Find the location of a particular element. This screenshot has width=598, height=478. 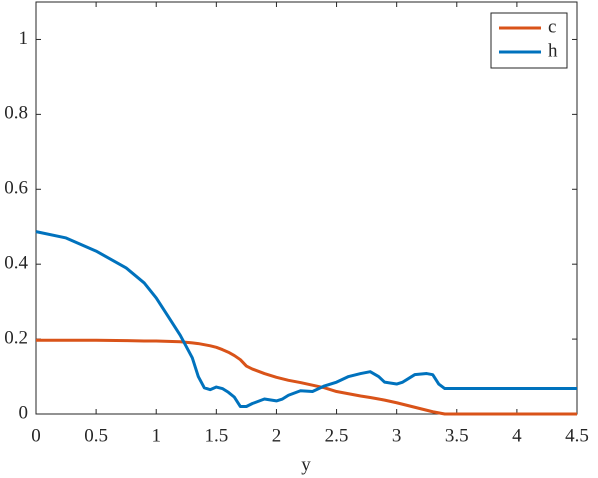

x-tick-label: 0.5 is located at coordinates (96, 435).